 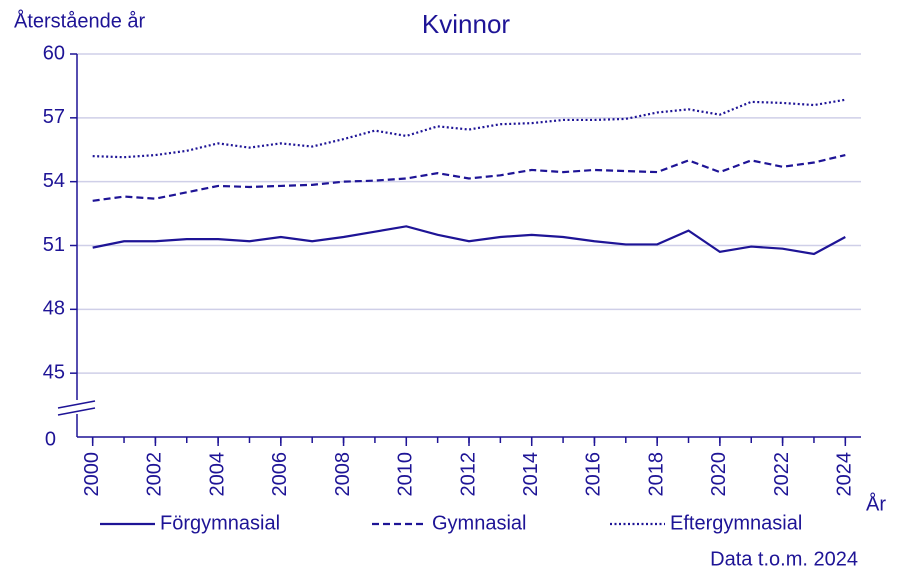 What do you see at coordinates (92, 474) in the screenshot?
I see `x-tick-label: 2000` at bounding box center [92, 474].